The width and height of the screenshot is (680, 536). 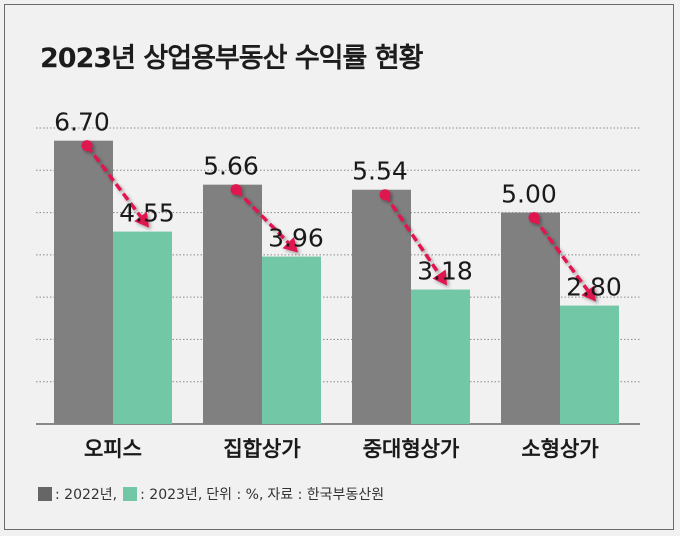 I want to click on data-label-2022-2: 5.66, so click(x=231, y=166).